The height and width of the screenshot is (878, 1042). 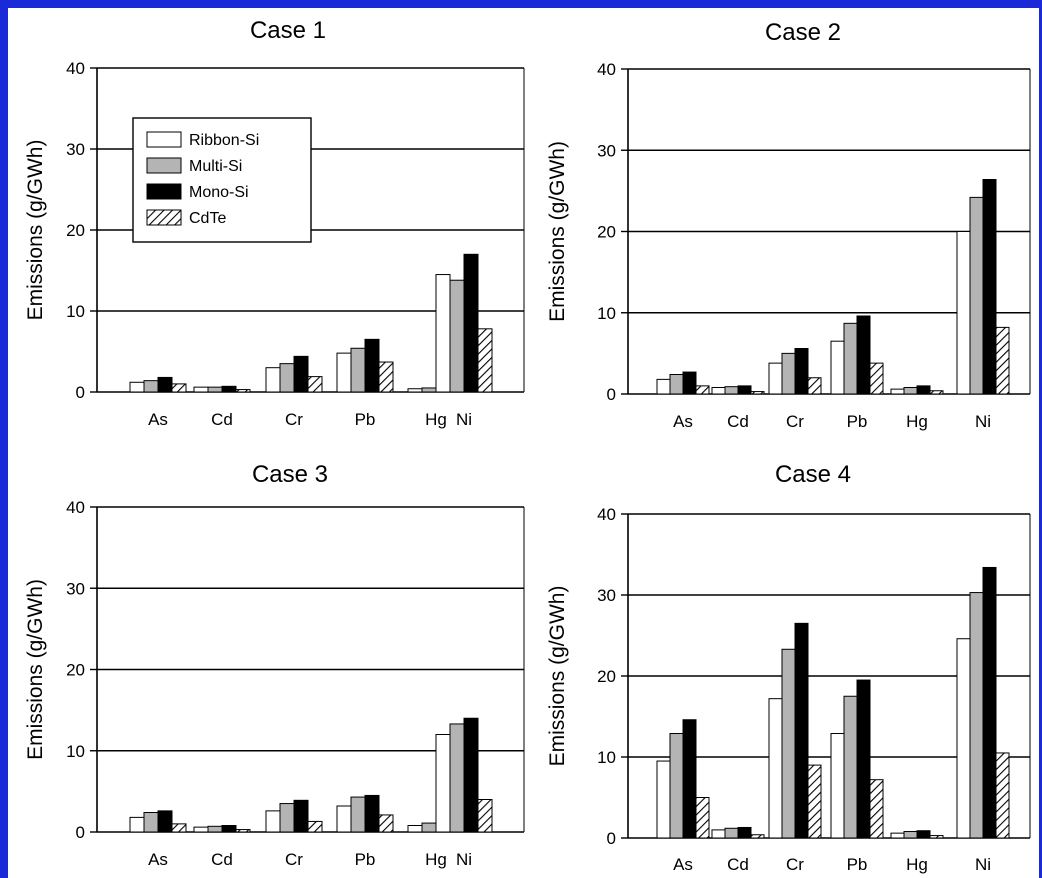 I want to click on legend: Ribbon-Si Multi-Si Mono-Si CdTe, so click(x=222, y=180).